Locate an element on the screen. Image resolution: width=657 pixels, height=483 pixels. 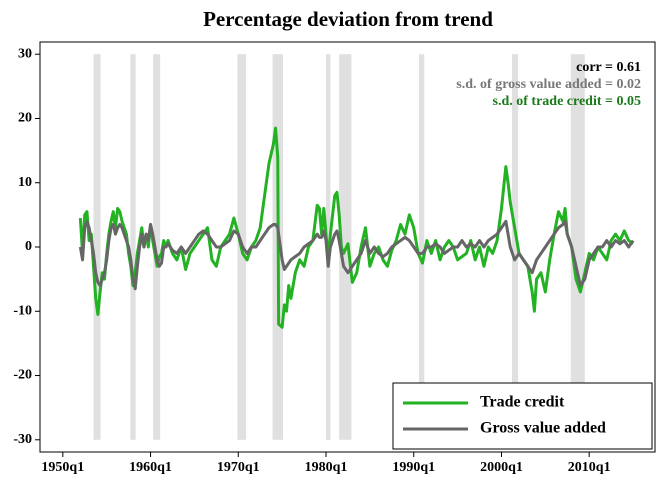
y-tick-label: 10 is located at coordinates (25, 182).